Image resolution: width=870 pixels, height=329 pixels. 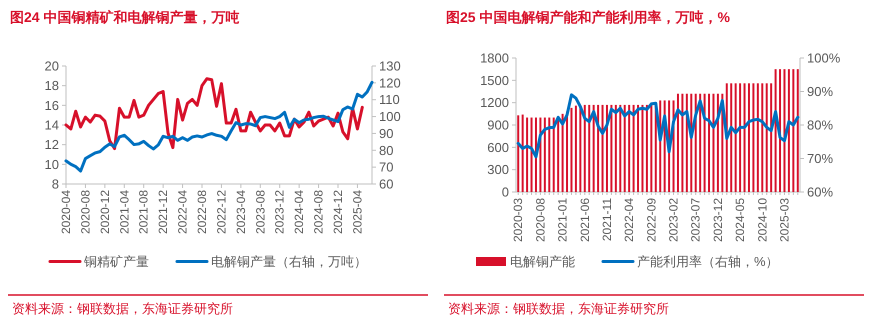 I want to click on y-tick-label: 300, so click(x=498, y=170).